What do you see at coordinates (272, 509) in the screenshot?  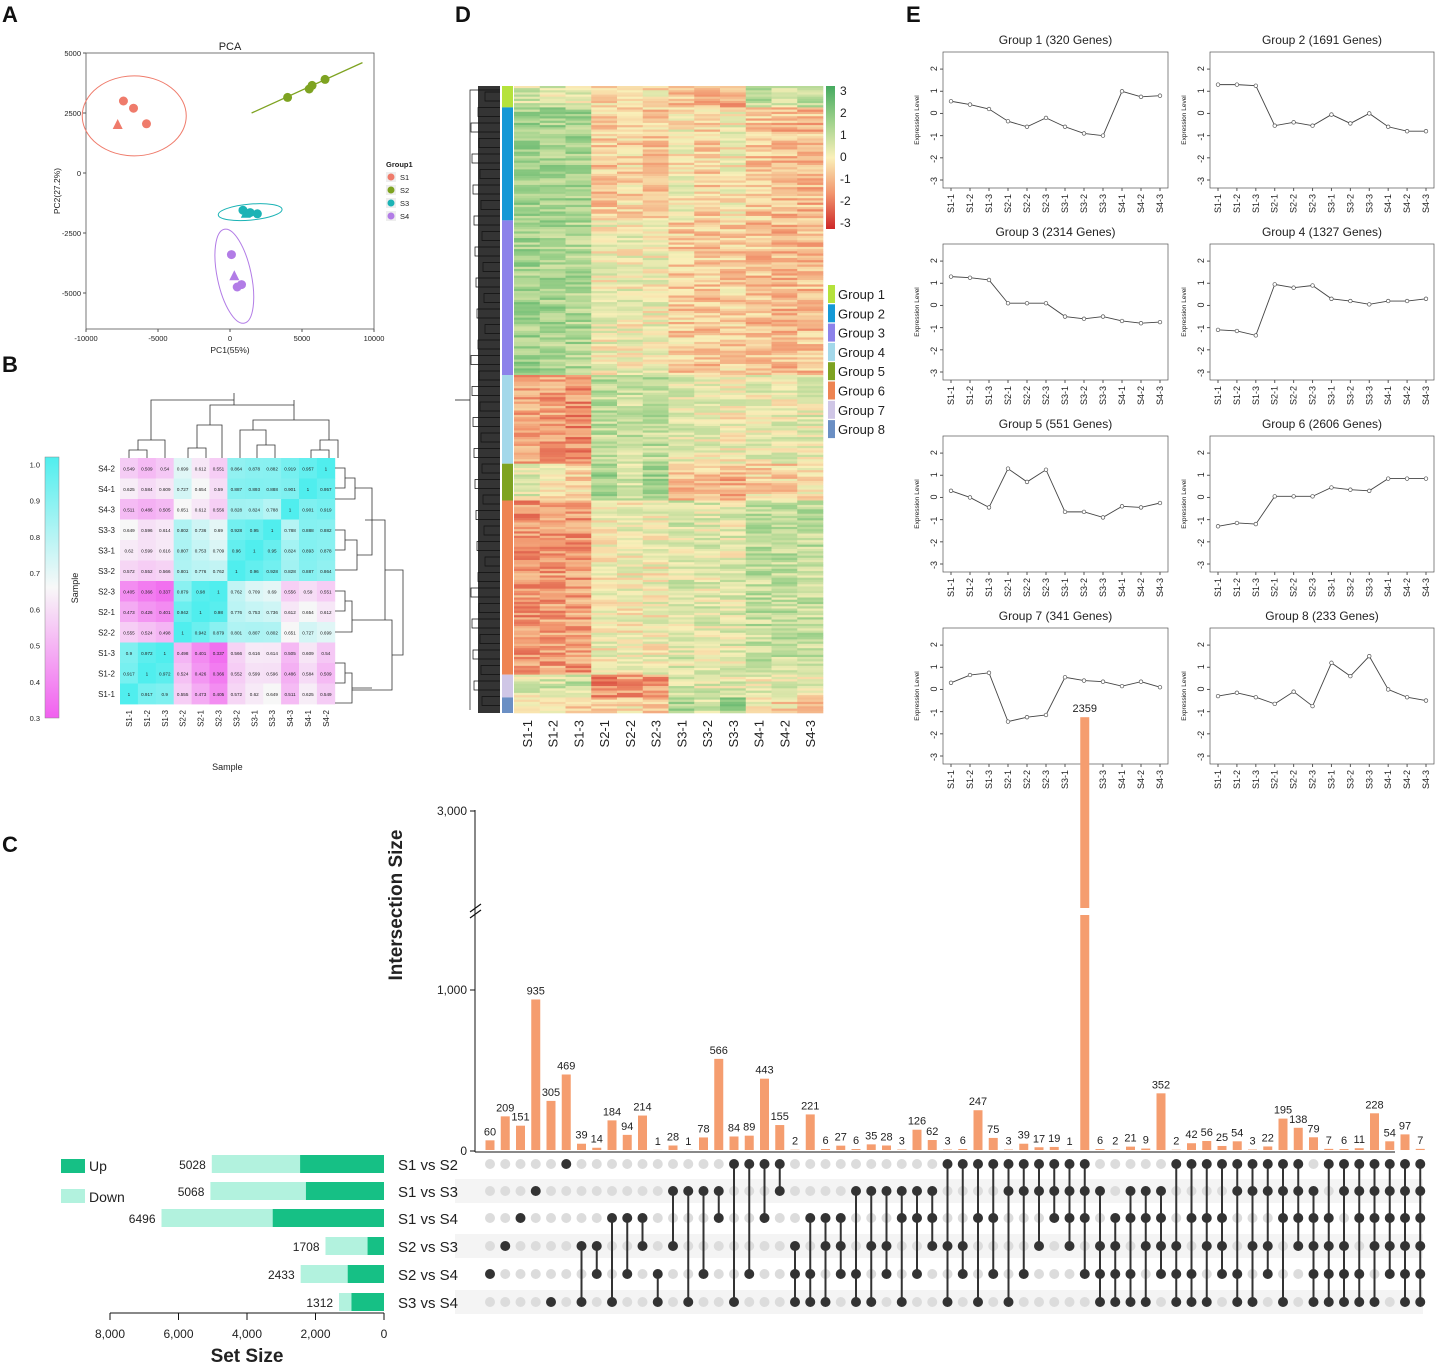 I see `corr-cell-value: 0.788` at bounding box center [272, 509].